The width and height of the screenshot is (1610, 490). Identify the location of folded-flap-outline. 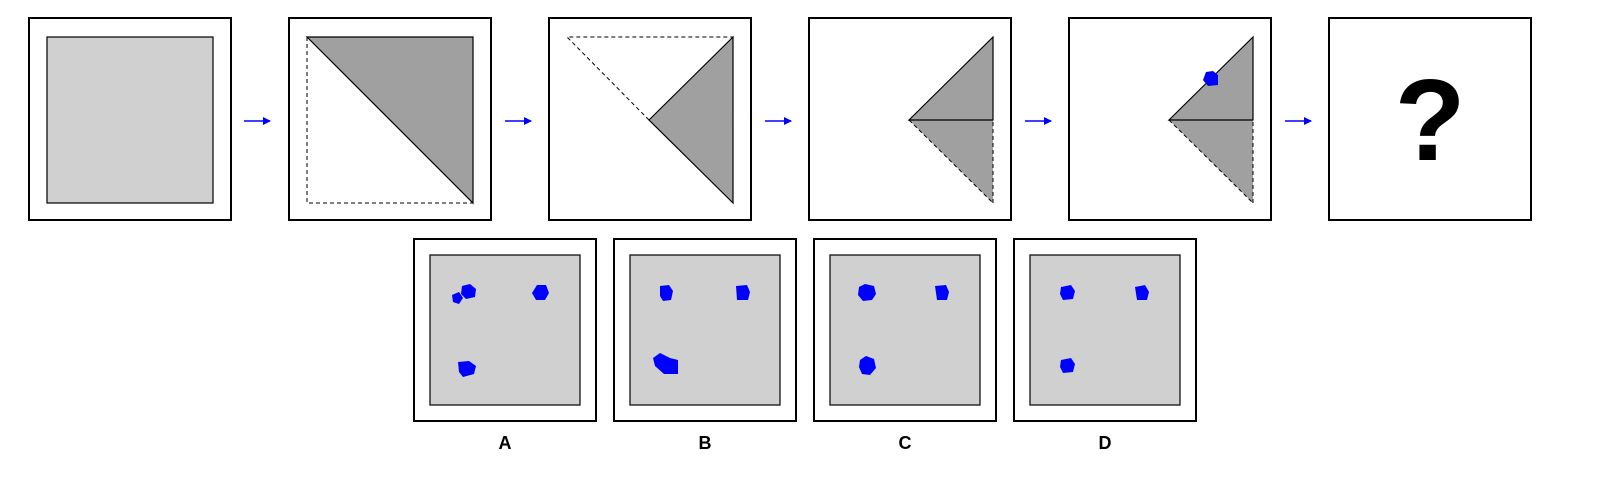
(389, 120).